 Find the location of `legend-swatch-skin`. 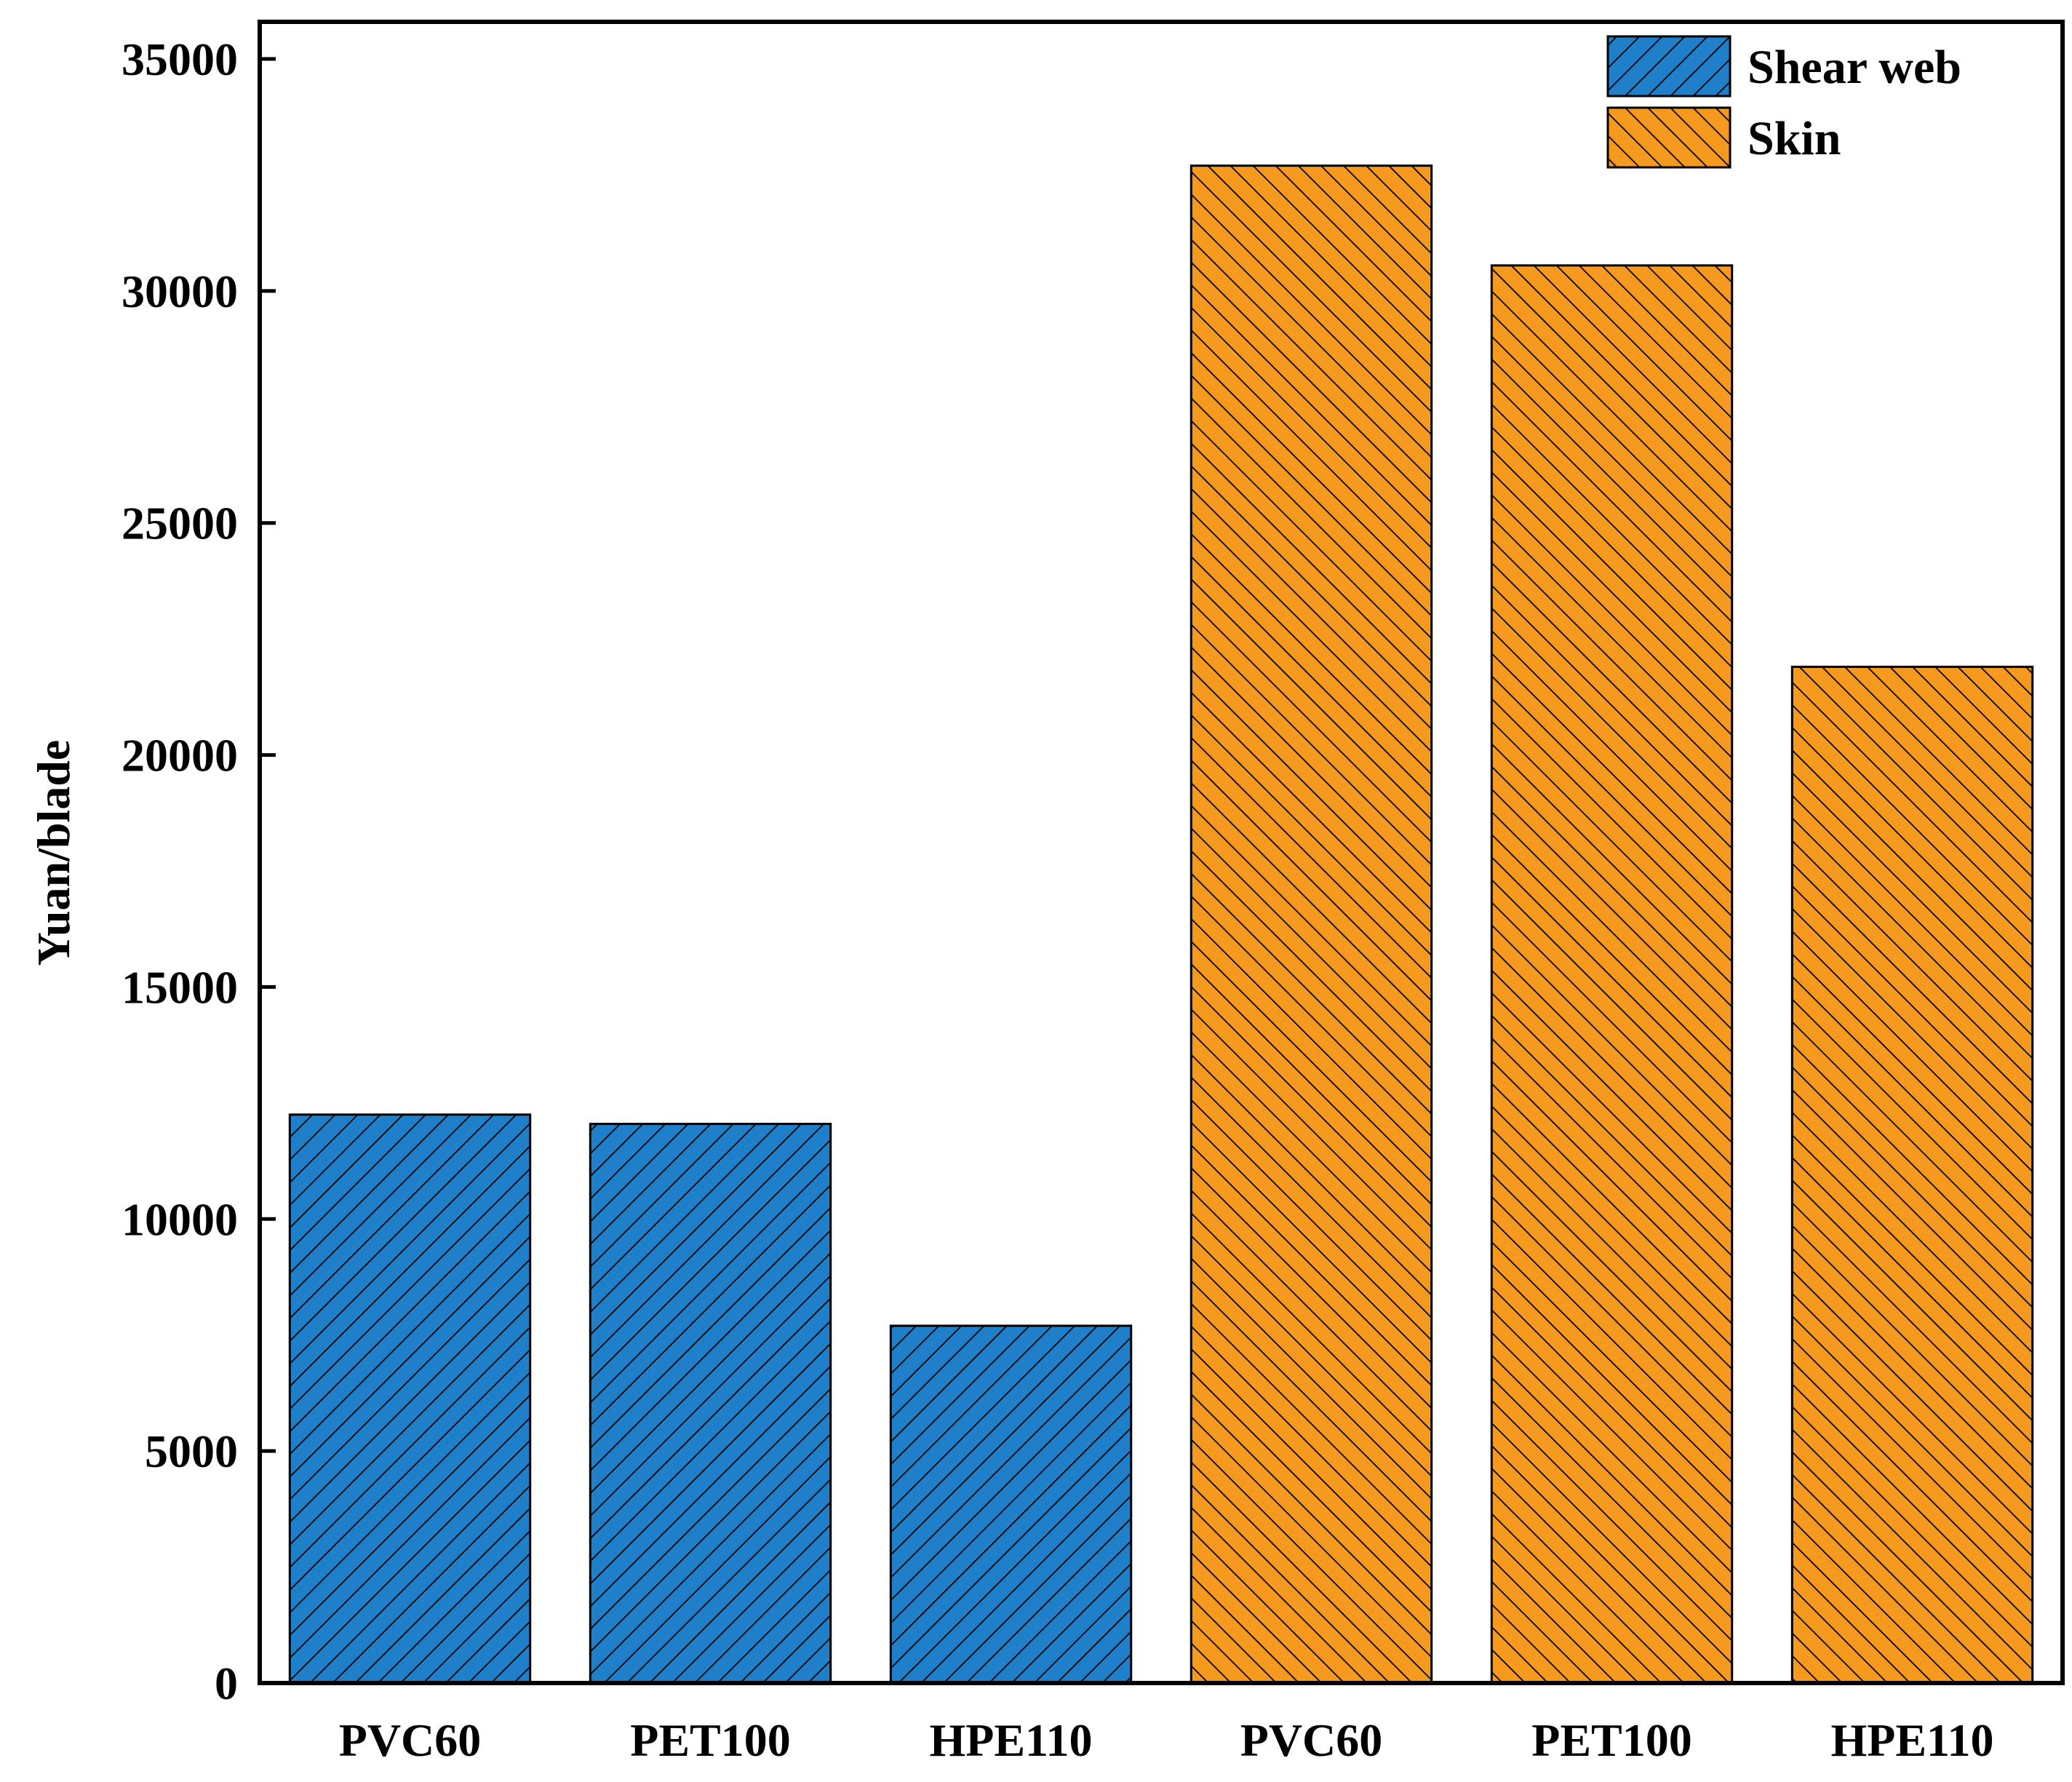

legend-swatch-skin is located at coordinates (1669, 137).